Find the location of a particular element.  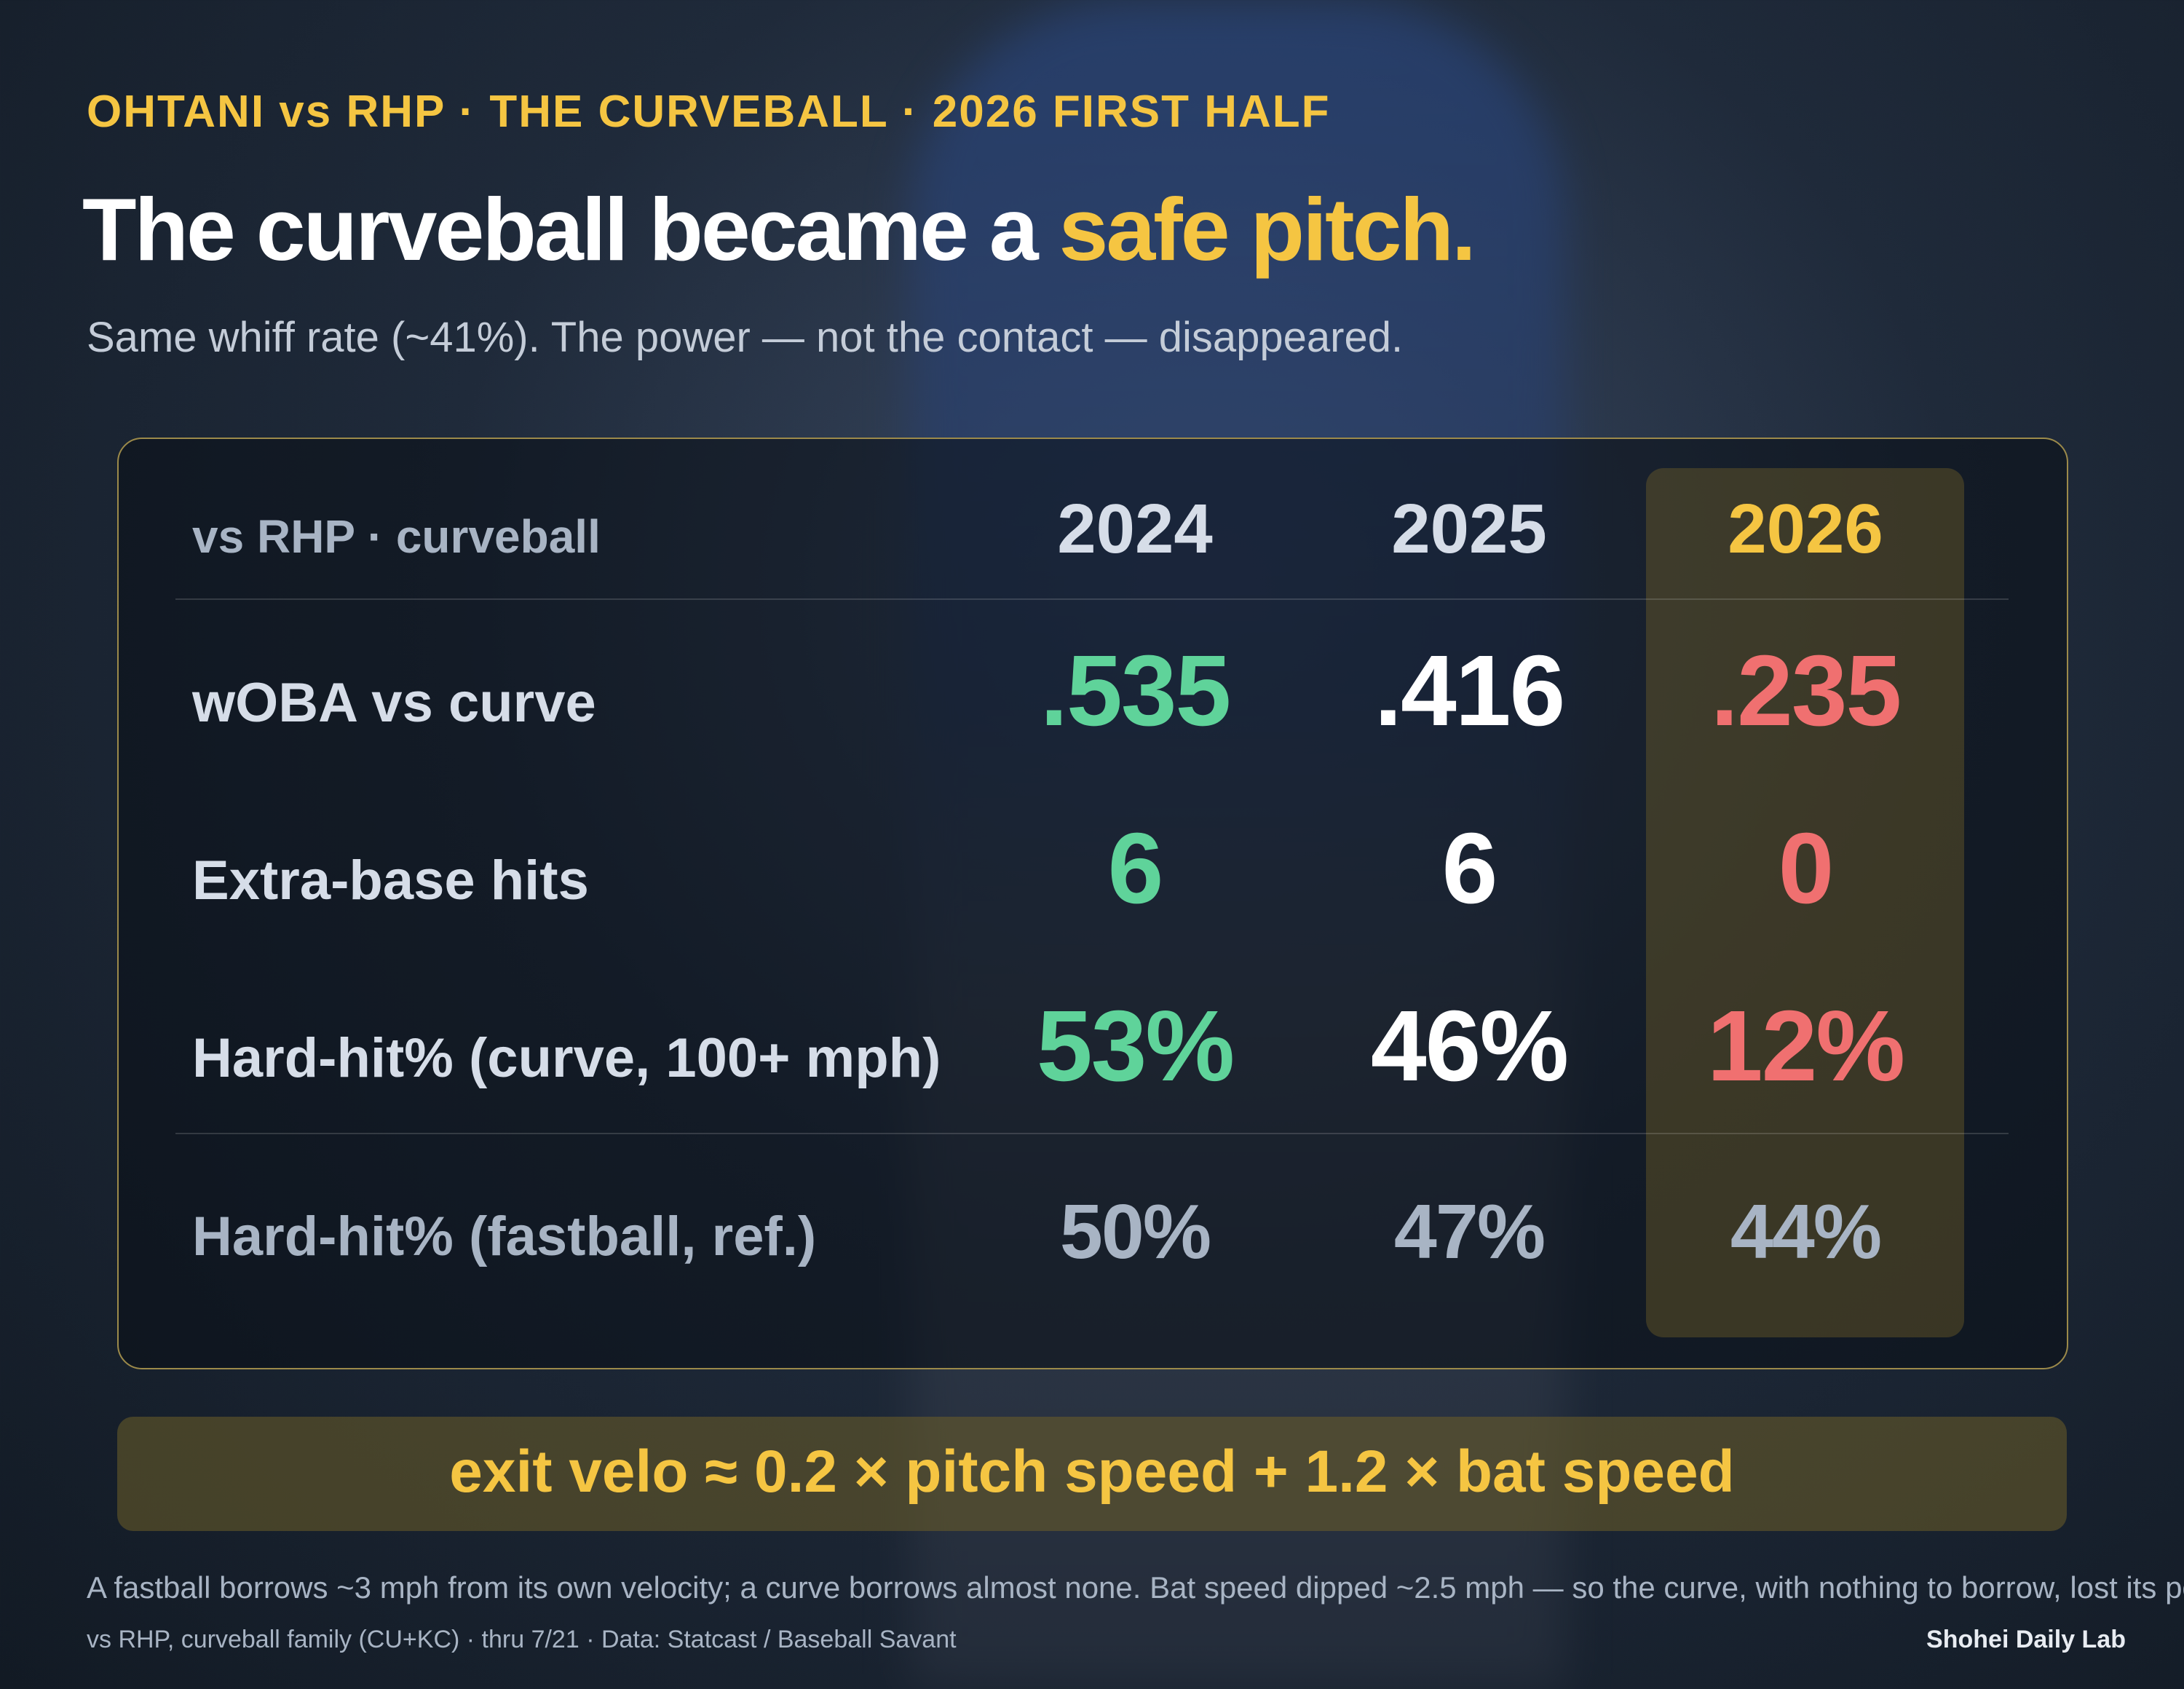

row-label: Hard-hit% (curve, 100+ mph) is located at coordinates (566, 1058).